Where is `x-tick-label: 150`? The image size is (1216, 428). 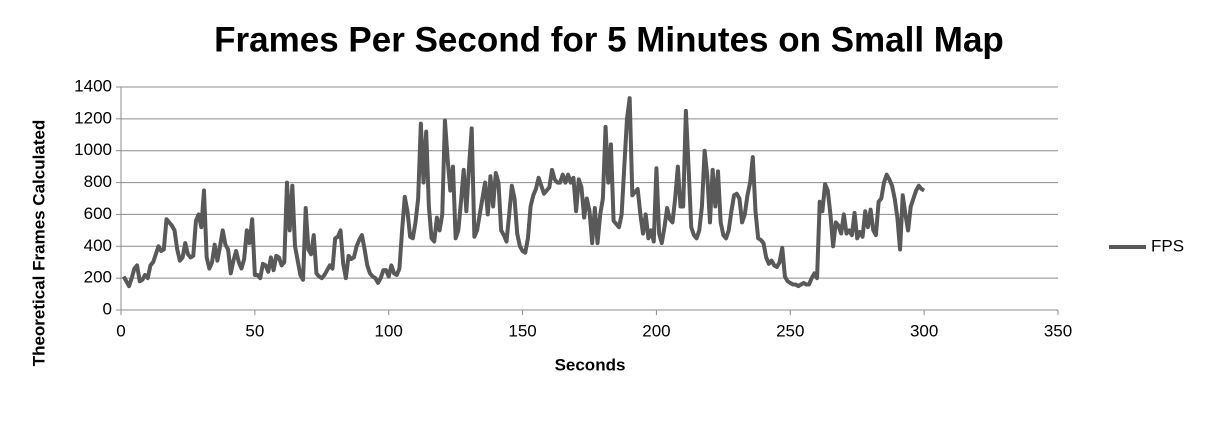 x-tick-label: 150 is located at coordinates (522, 330).